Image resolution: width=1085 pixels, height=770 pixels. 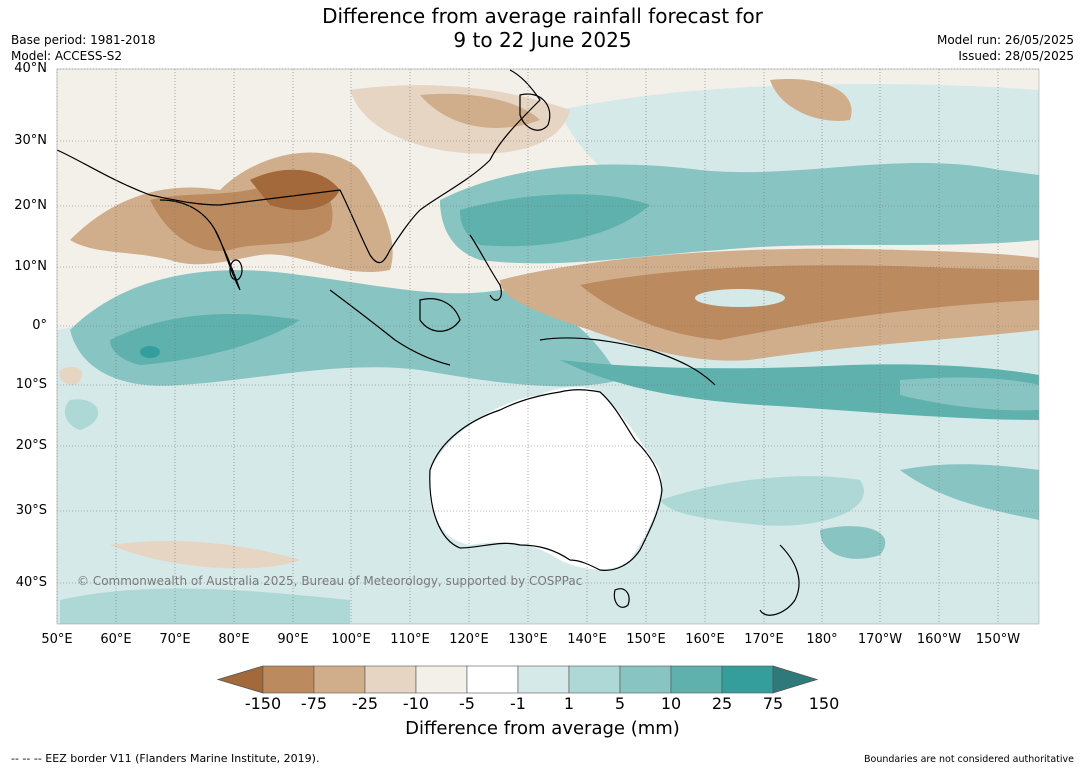 I want to click on meta-left: Base period: 1981-2018 Model: ACCESS-S2, so click(x=83, y=48).